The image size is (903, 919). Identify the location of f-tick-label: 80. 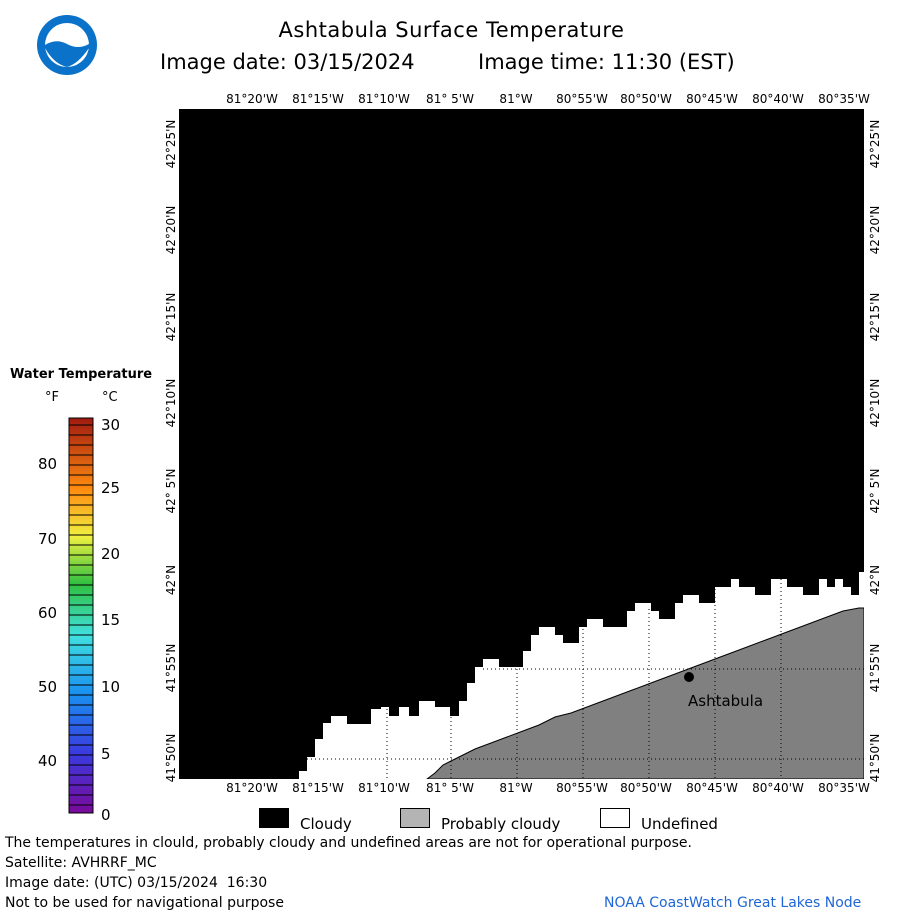
(48, 464).